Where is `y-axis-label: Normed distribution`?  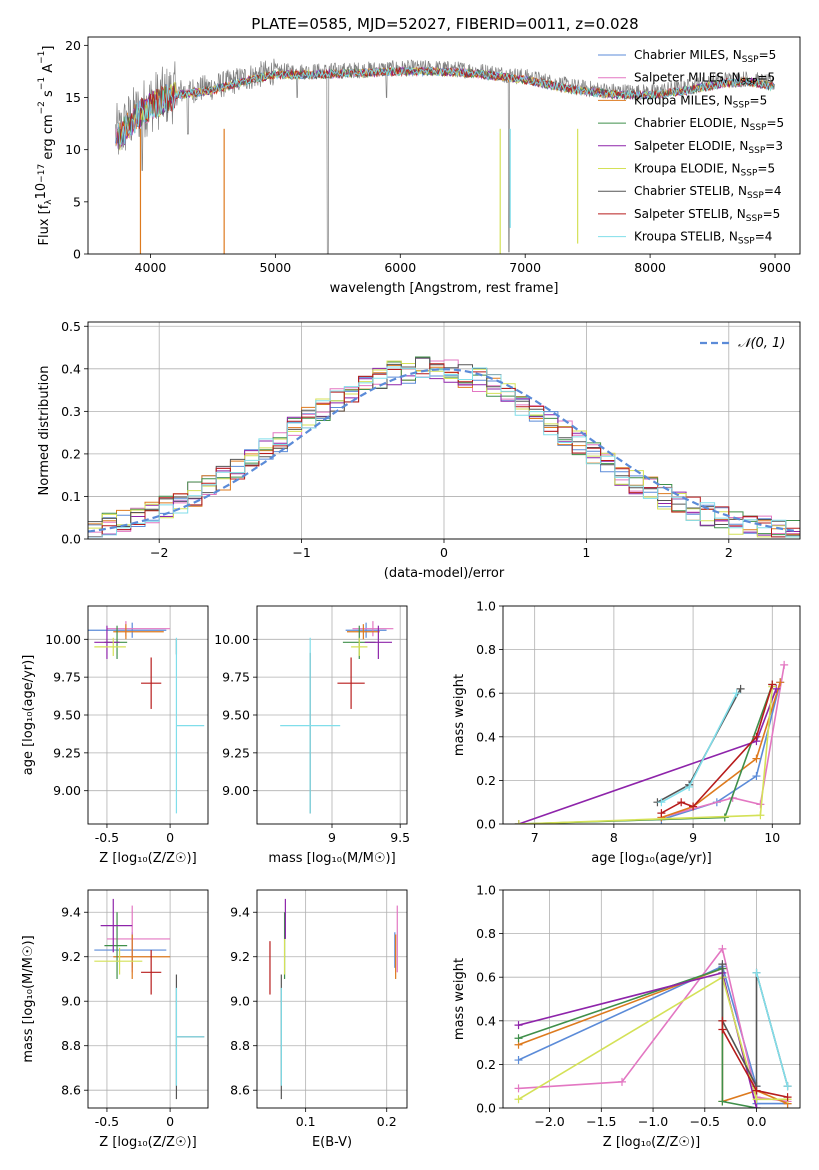 y-axis-label: Normed distribution is located at coordinates (44, 431).